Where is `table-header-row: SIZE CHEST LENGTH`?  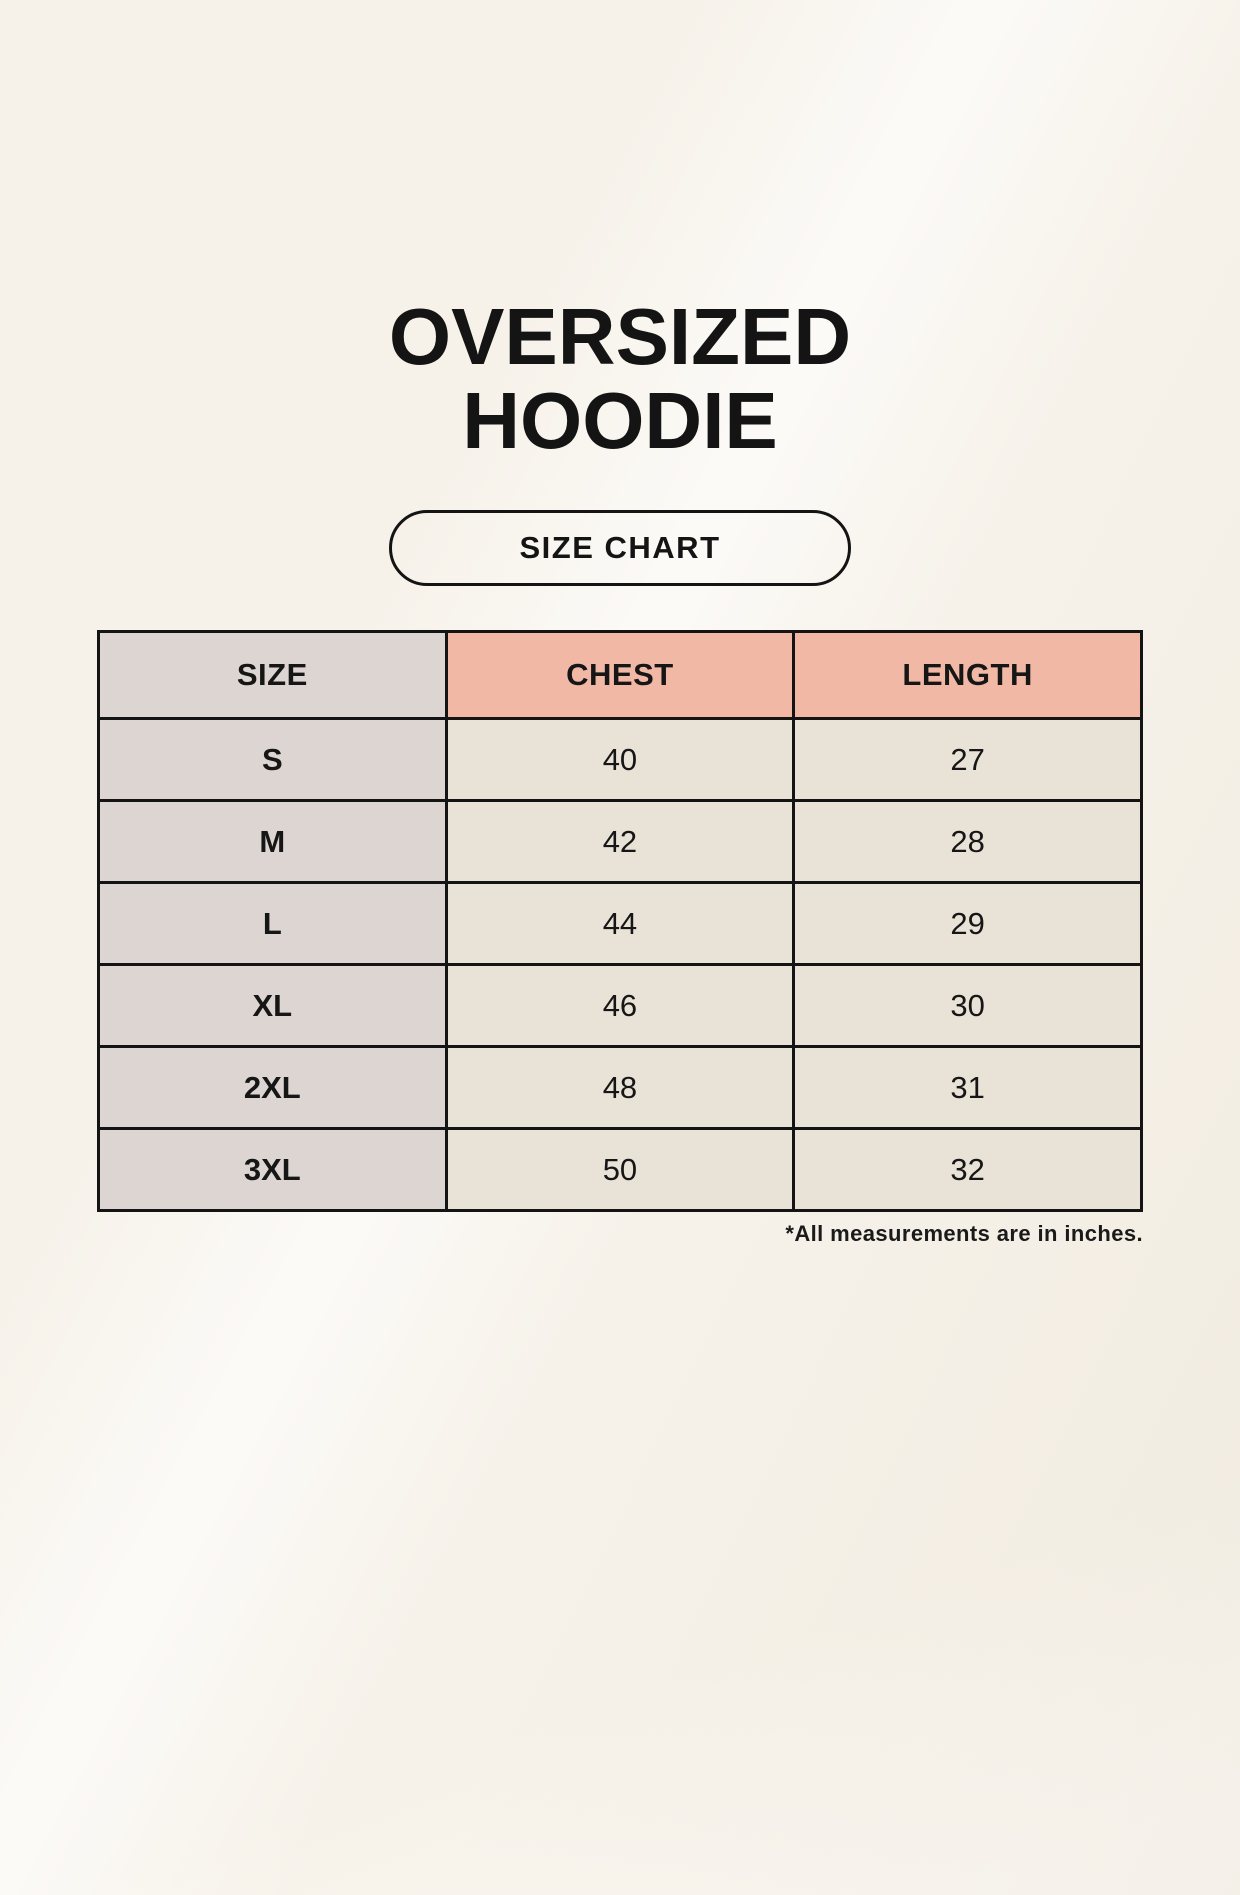 table-header-row: SIZE CHEST LENGTH is located at coordinates (620, 675).